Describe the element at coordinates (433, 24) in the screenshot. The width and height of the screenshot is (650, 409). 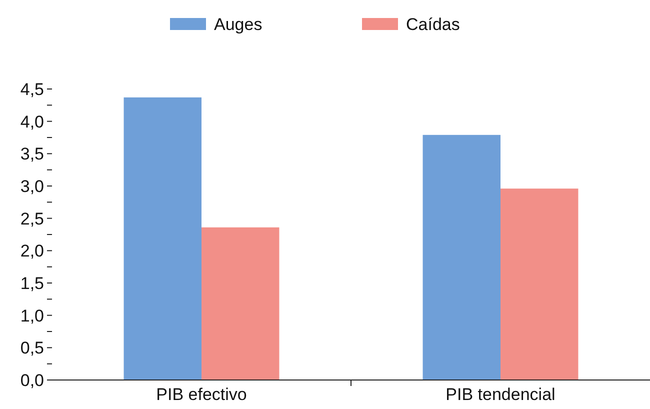
I see `legend-label: Caídas` at that location.